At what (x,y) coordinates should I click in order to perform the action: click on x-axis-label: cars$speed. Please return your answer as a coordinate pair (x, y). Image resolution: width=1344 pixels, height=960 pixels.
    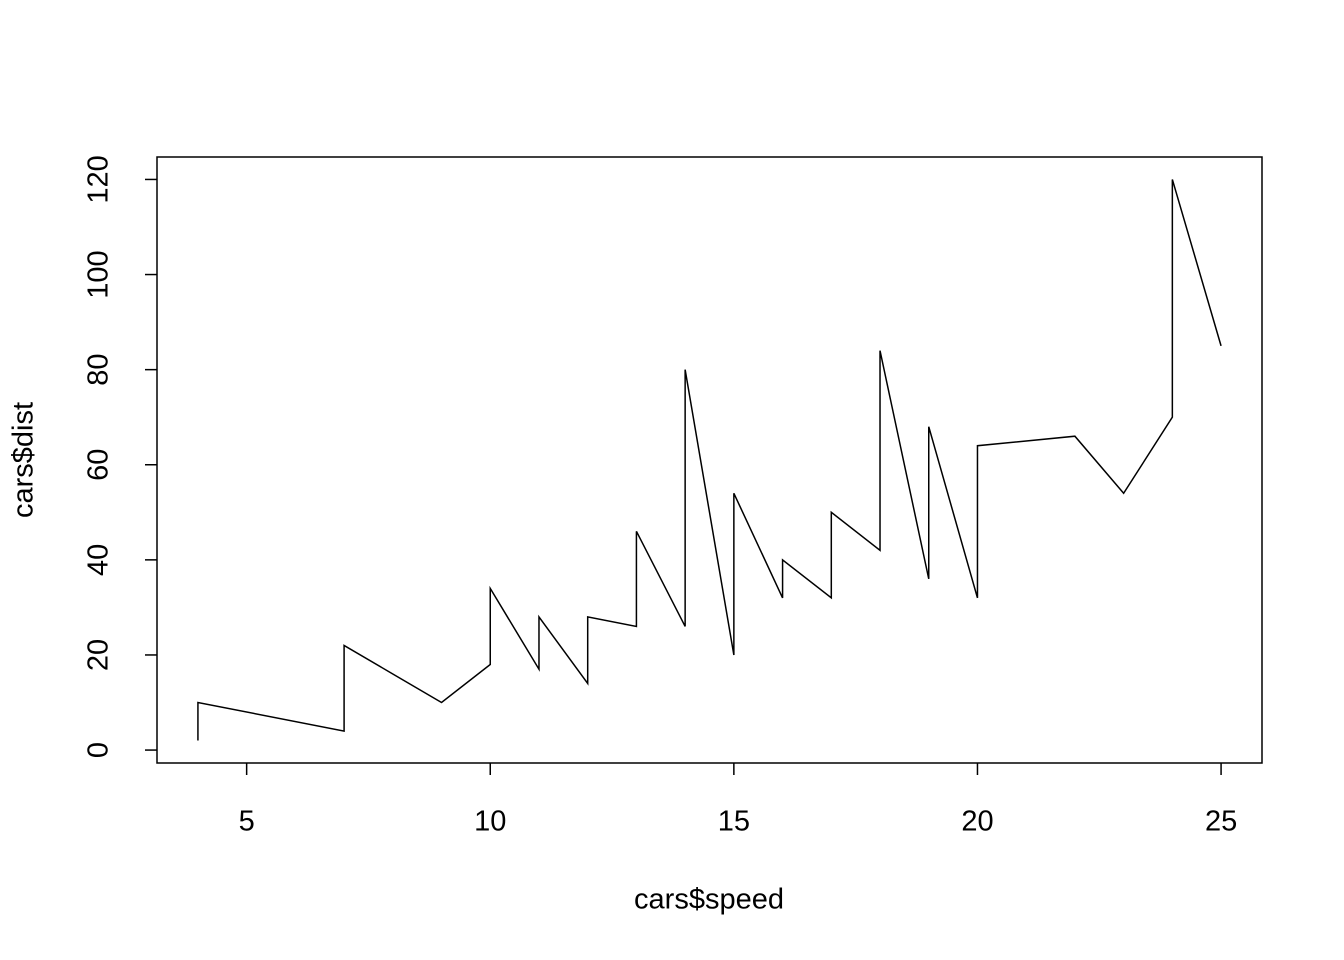
    Looking at the image, I should click on (709, 900).